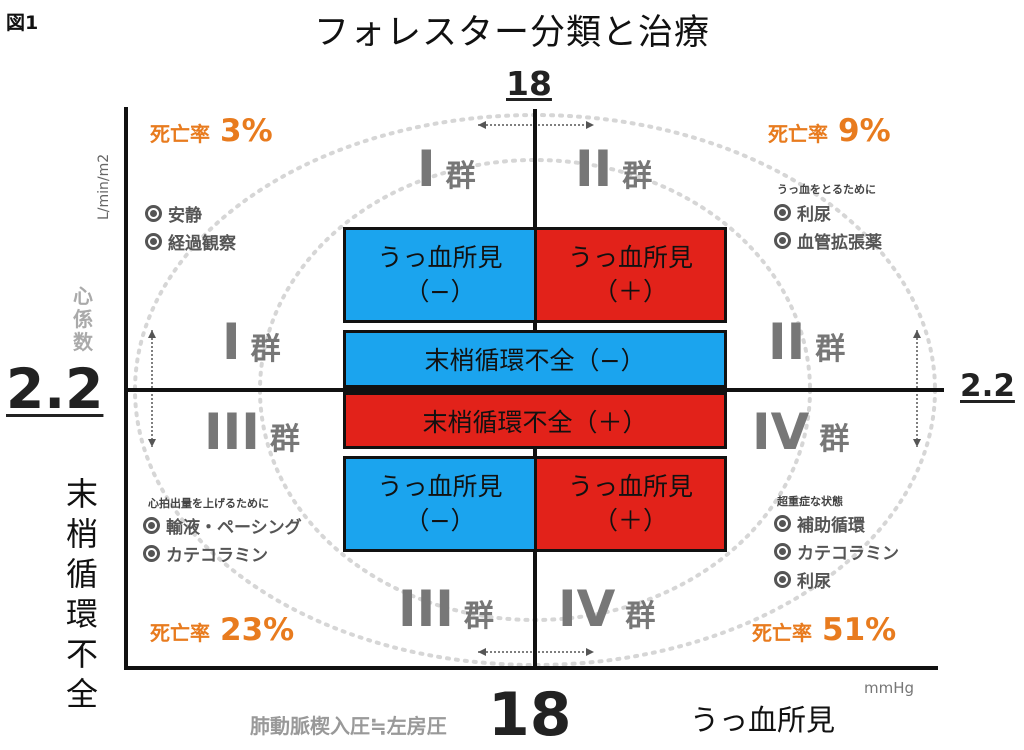 Image resolution: width=1024 pixels, height=750 pixels. Describe the element at coordinates (763, 720) in the screenshot. I see `congestion-label: うっ血所見` at that location.